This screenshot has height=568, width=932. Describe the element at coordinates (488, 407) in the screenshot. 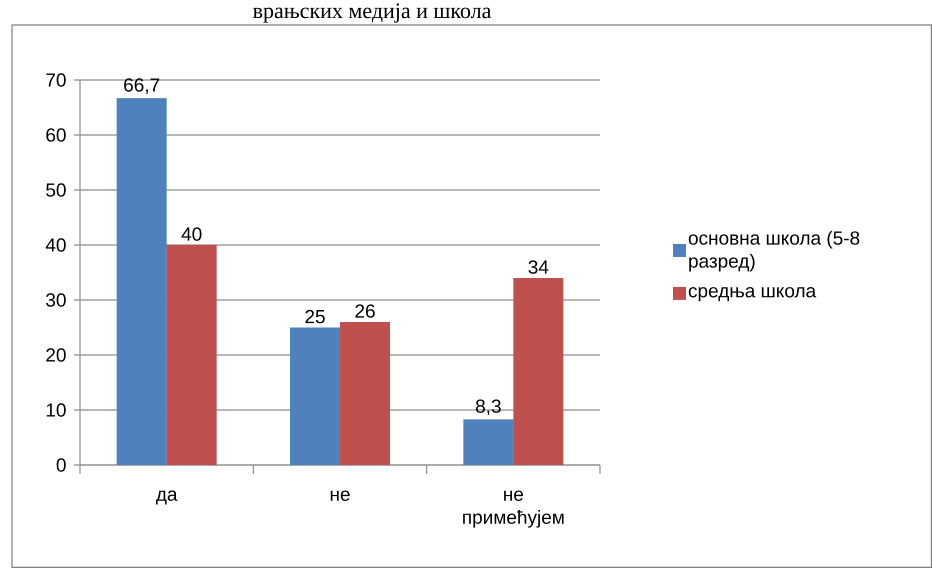

I see `data-label: 8,3` at that location.